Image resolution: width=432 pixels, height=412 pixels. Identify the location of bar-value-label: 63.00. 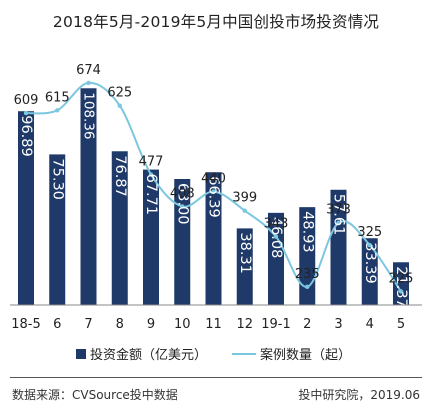
(182, 204).